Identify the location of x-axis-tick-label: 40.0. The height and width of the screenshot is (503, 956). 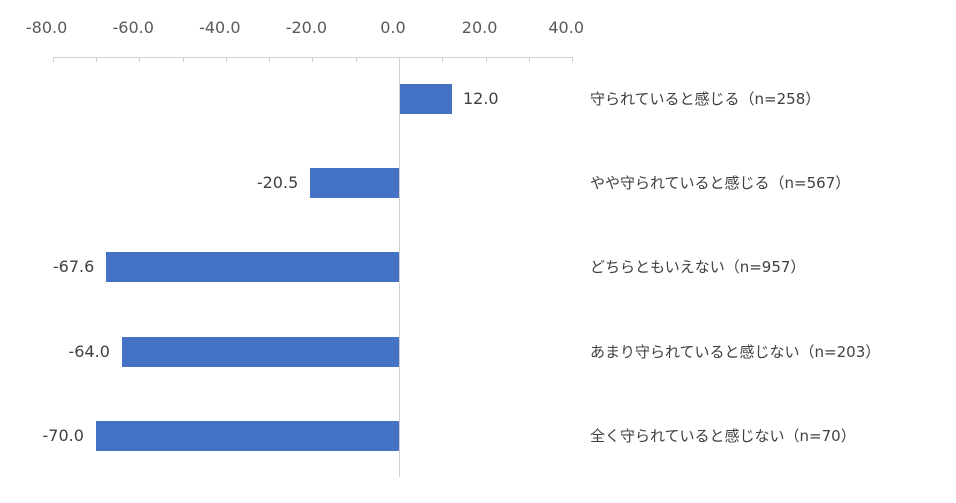
(566, 27).